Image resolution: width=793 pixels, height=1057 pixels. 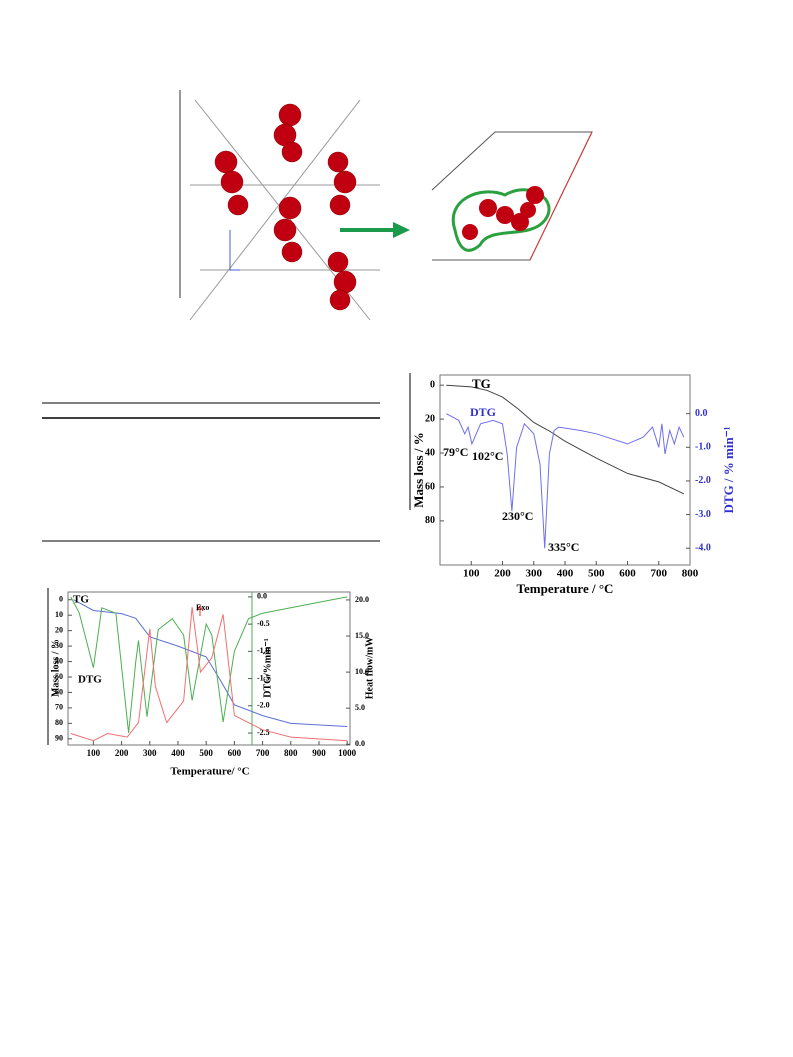 I want to click on y3-axis-label: Heat flow/mW, so click(x=369, y=668).